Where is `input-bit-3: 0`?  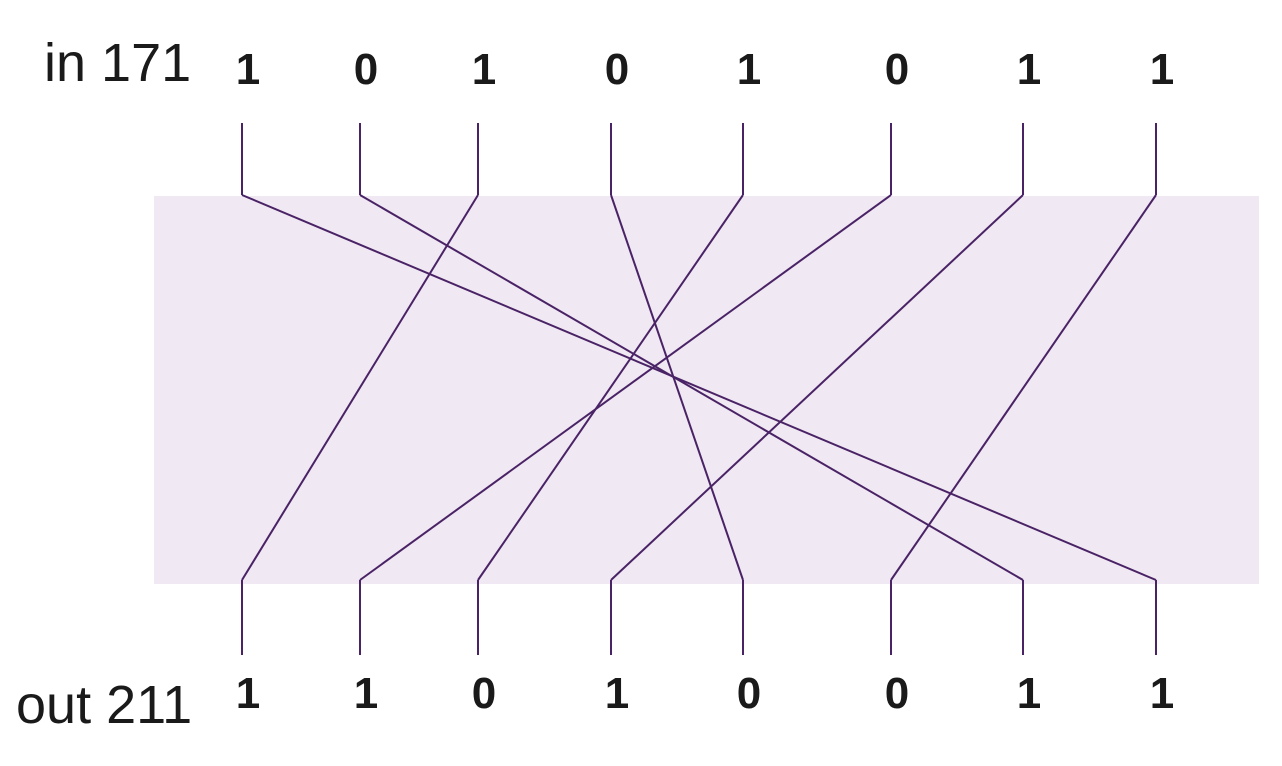 input-bit-3: 0 is located at coordinates (617, 69).